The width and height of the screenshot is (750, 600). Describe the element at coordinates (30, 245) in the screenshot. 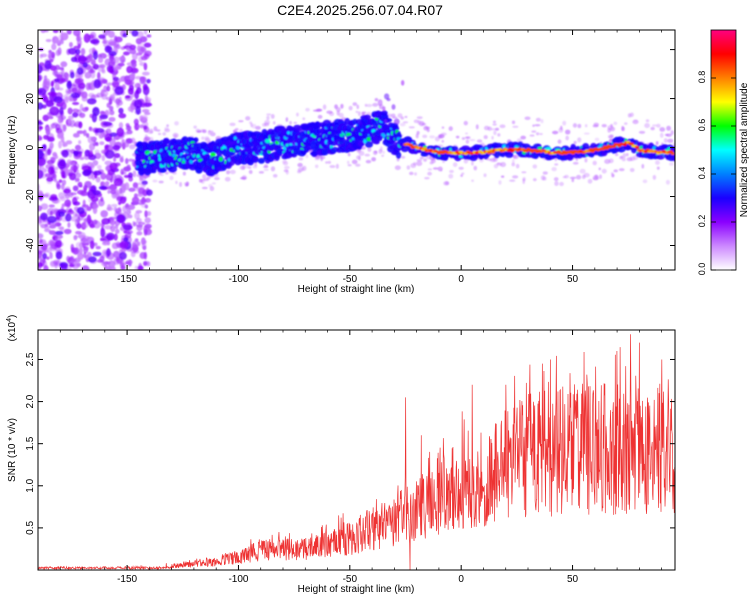

I see `y-tick-label: -40` at that location.